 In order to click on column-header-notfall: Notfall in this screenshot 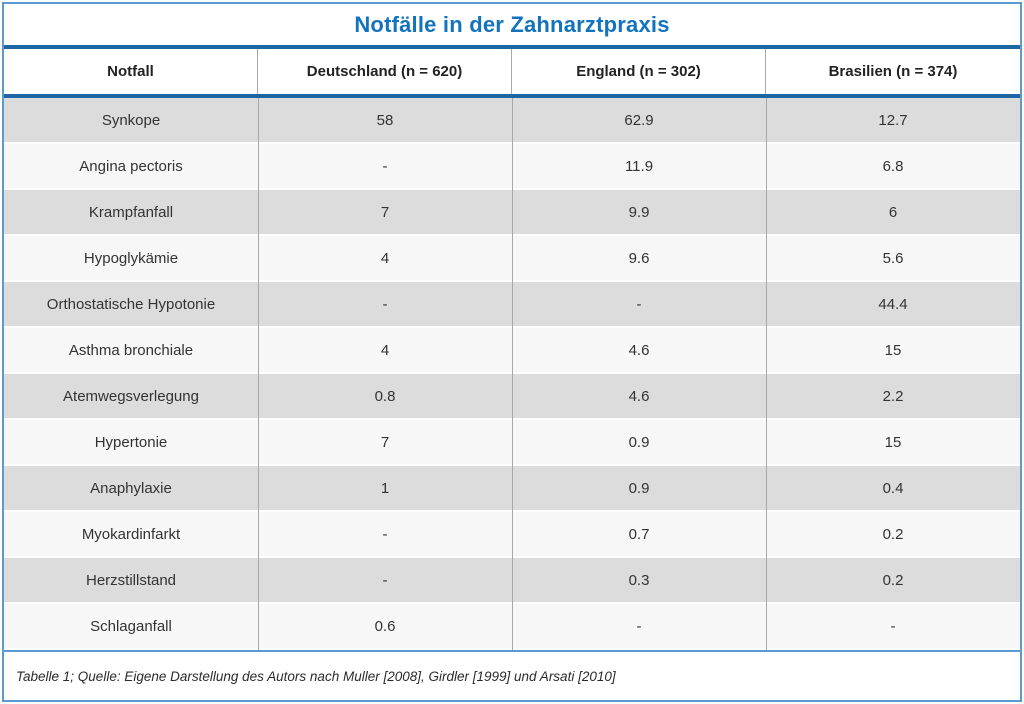, I will do `click(131, 71)`.